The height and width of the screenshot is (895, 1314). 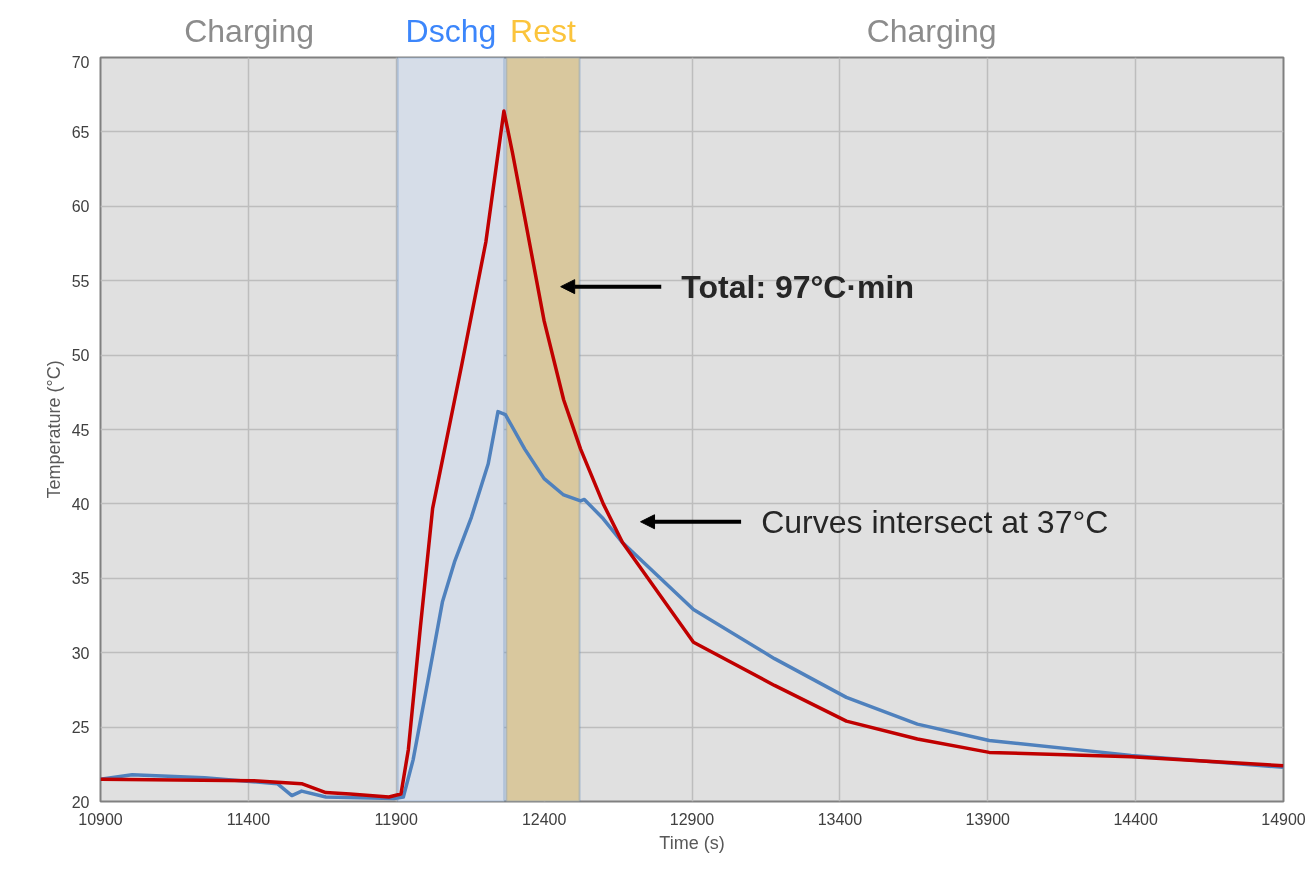 I want to click on y-tick-label: 25, so click(x=80, y=728).